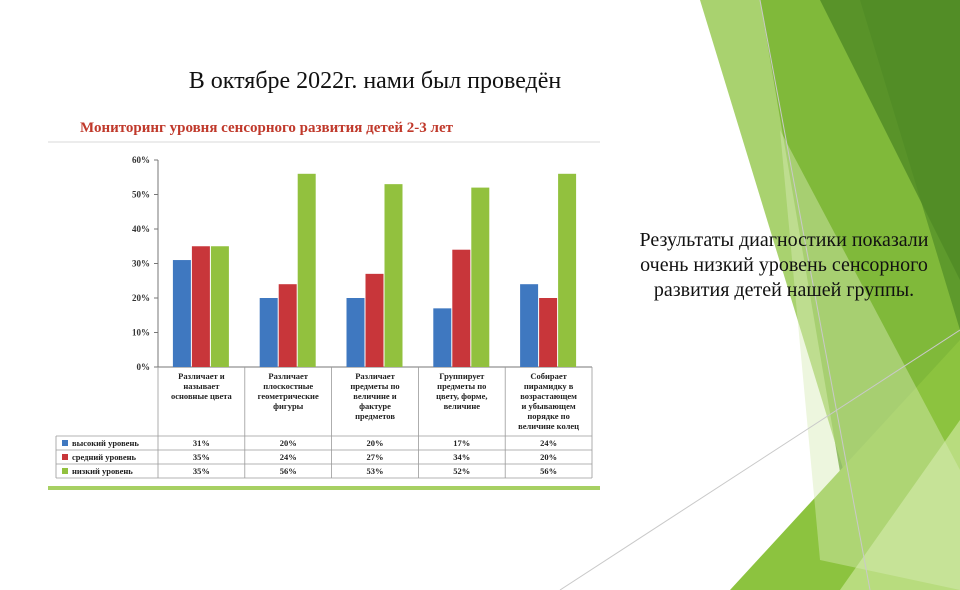 This screenshot has width=960, height=590. Describe the element at coordinates (548, 426) in the screenshot. I see `category-label-line: величине колец` at that location.